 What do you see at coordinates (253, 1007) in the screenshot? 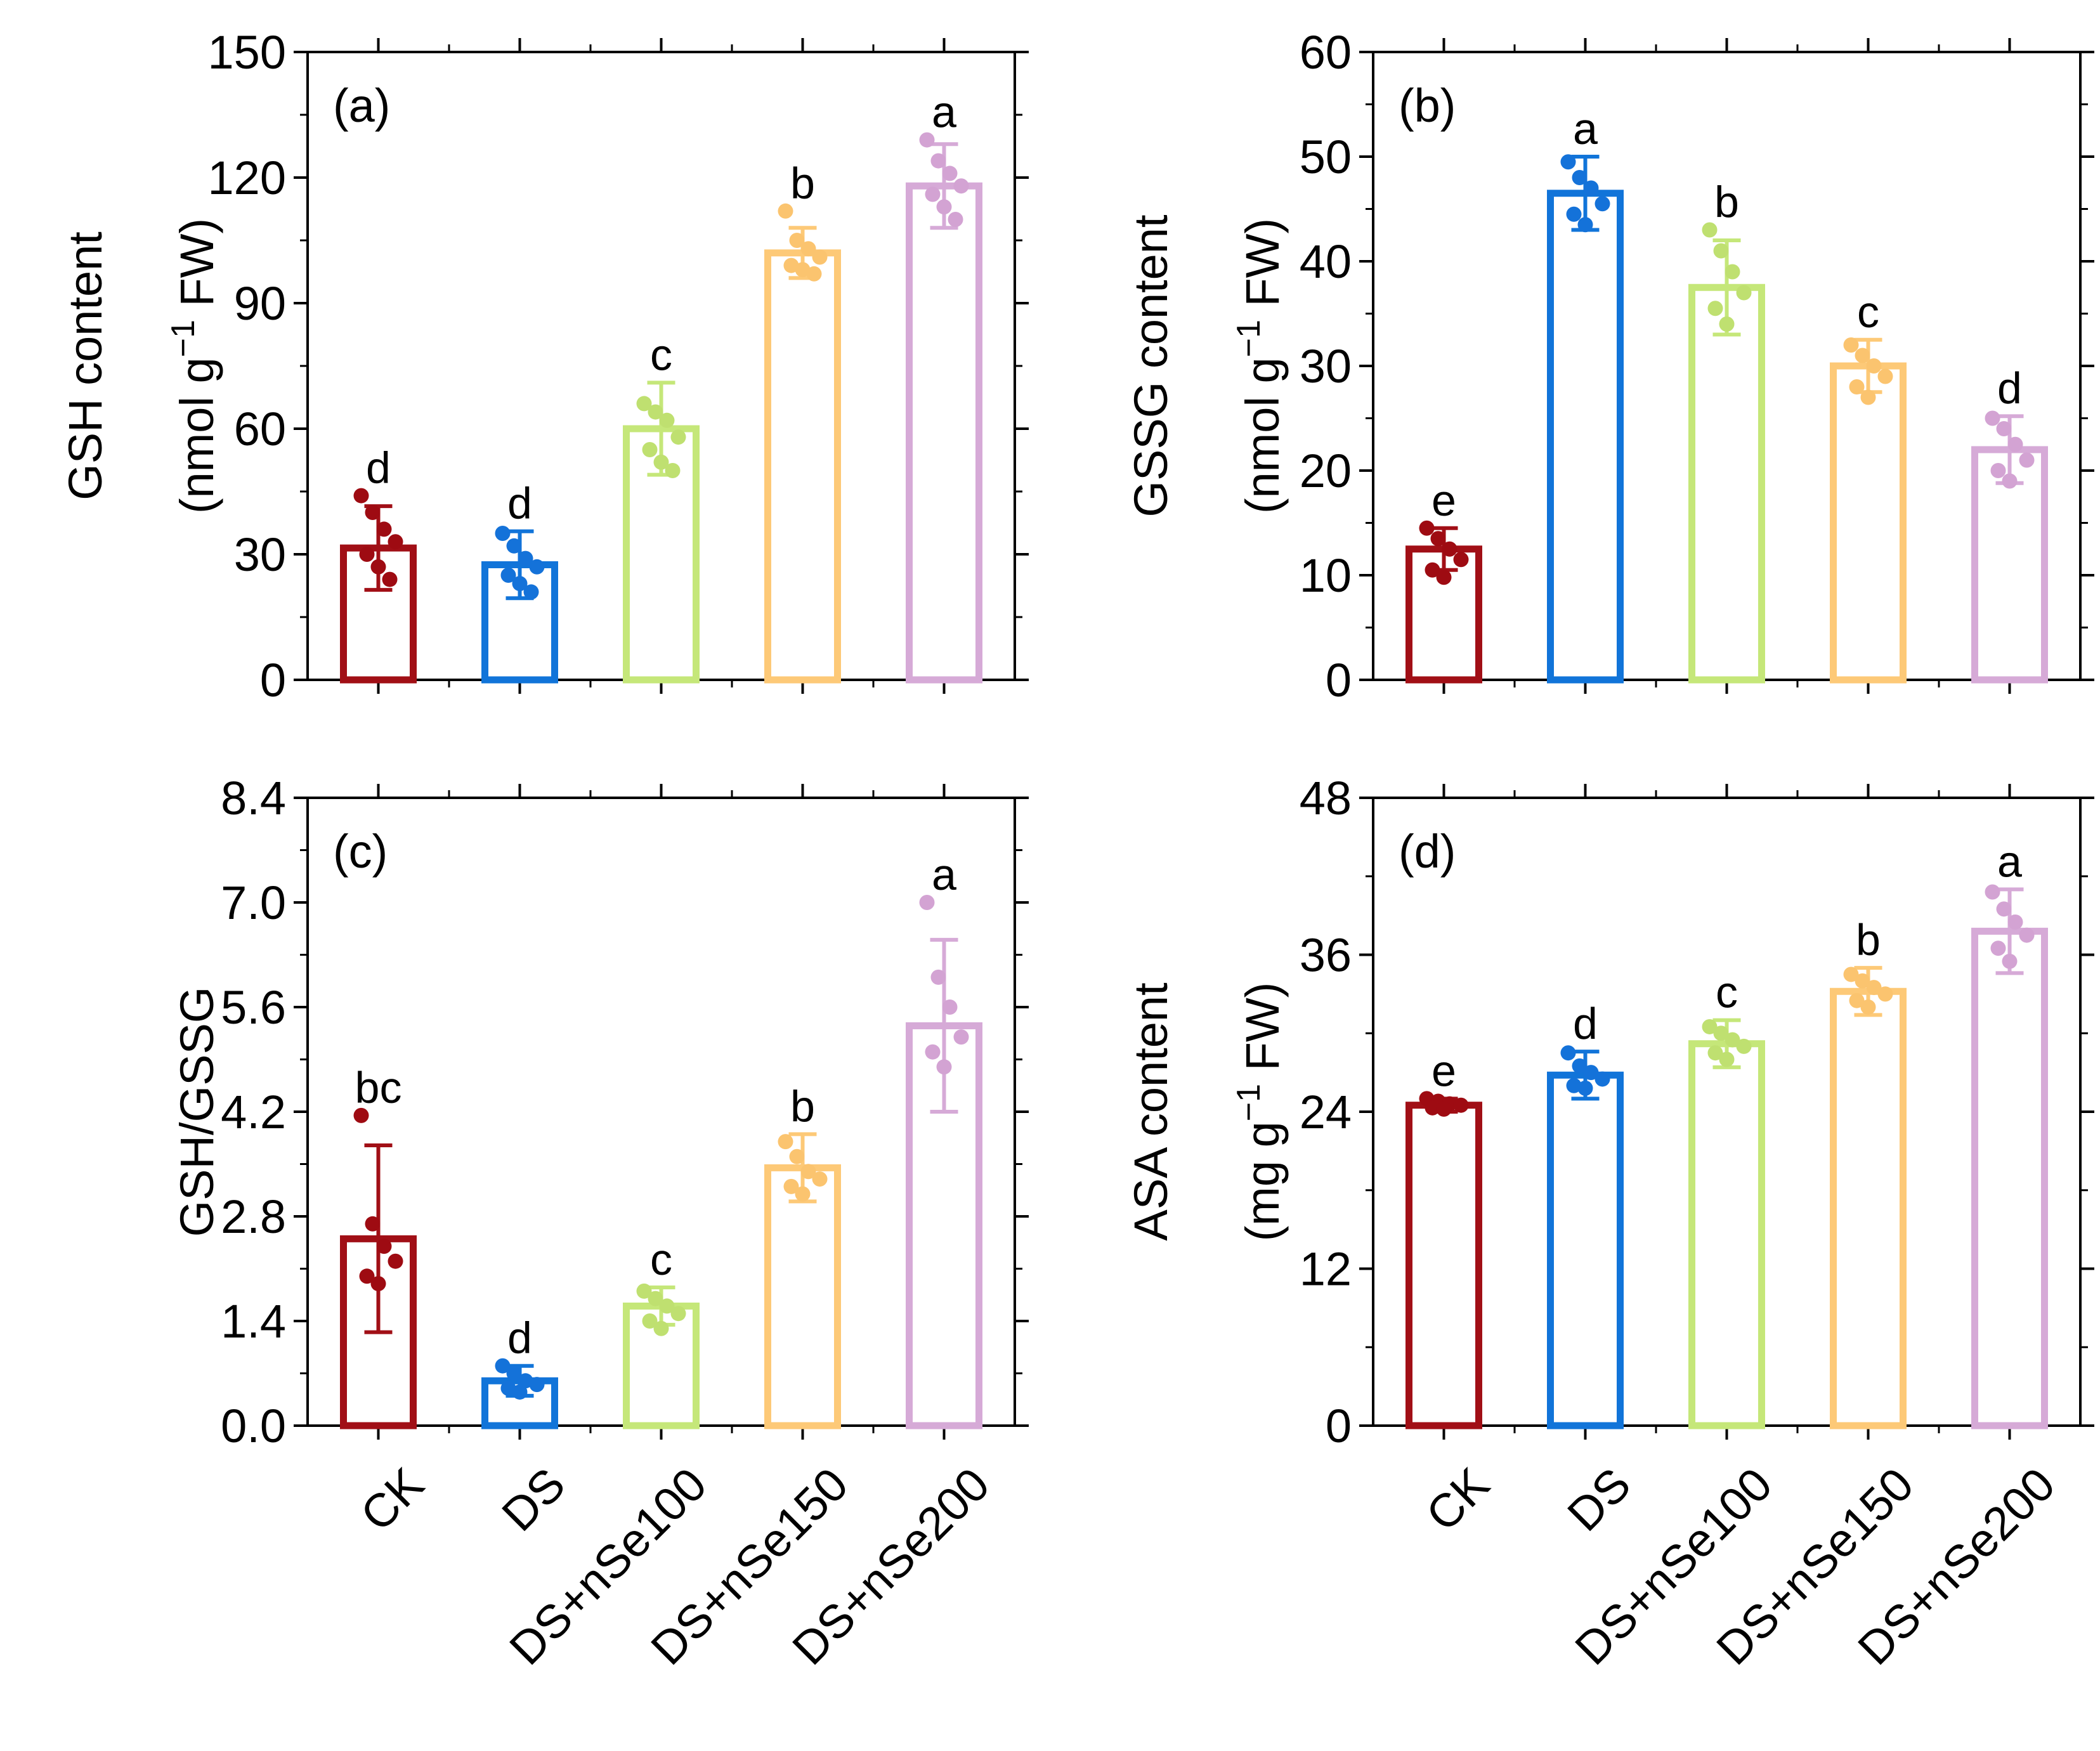
I see `y-tick-label: 5.6` at bounding box center [253, 1007].